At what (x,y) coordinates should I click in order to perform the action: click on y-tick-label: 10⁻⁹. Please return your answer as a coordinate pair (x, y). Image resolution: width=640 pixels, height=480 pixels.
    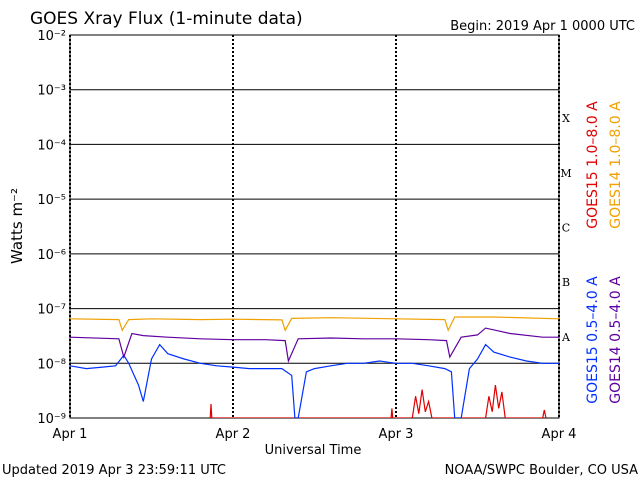
    Looking at the image, I should click on (51, 419).